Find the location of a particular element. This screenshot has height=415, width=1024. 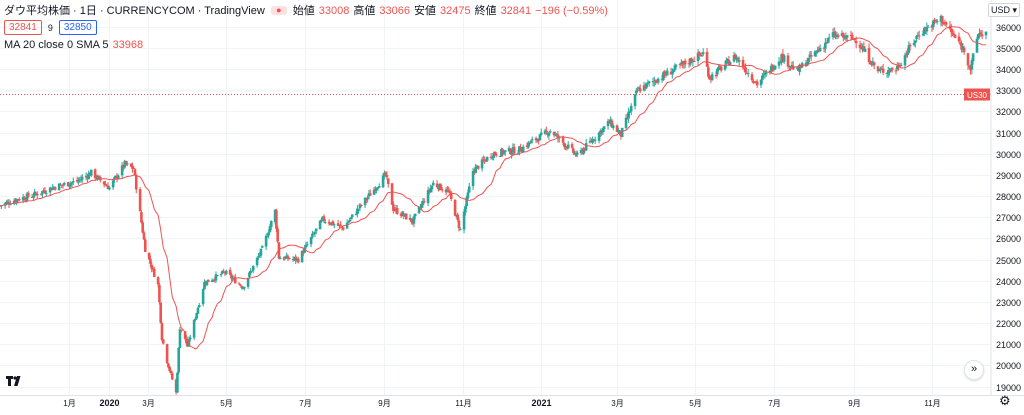

scroll-to-realtime-button: » is located at coordinates (974, 370).